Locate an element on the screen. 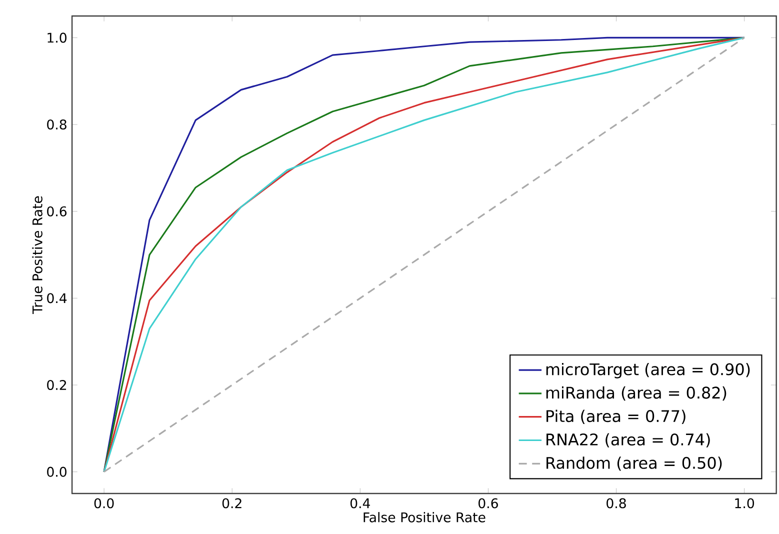 This screenshot has height=534, width=779. legend-label: Random (area = 0.50) is located at coordinates (634, 464).